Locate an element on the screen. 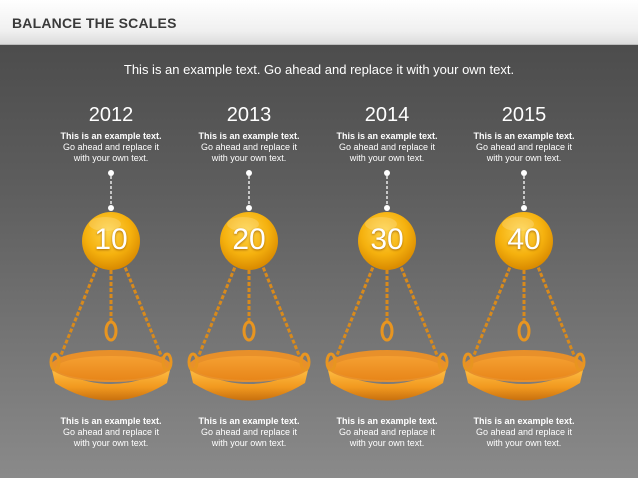 Image resolution: width=638 pixels, height=478 pixels. year-label: 2013 is located at coordinates (249, 115).